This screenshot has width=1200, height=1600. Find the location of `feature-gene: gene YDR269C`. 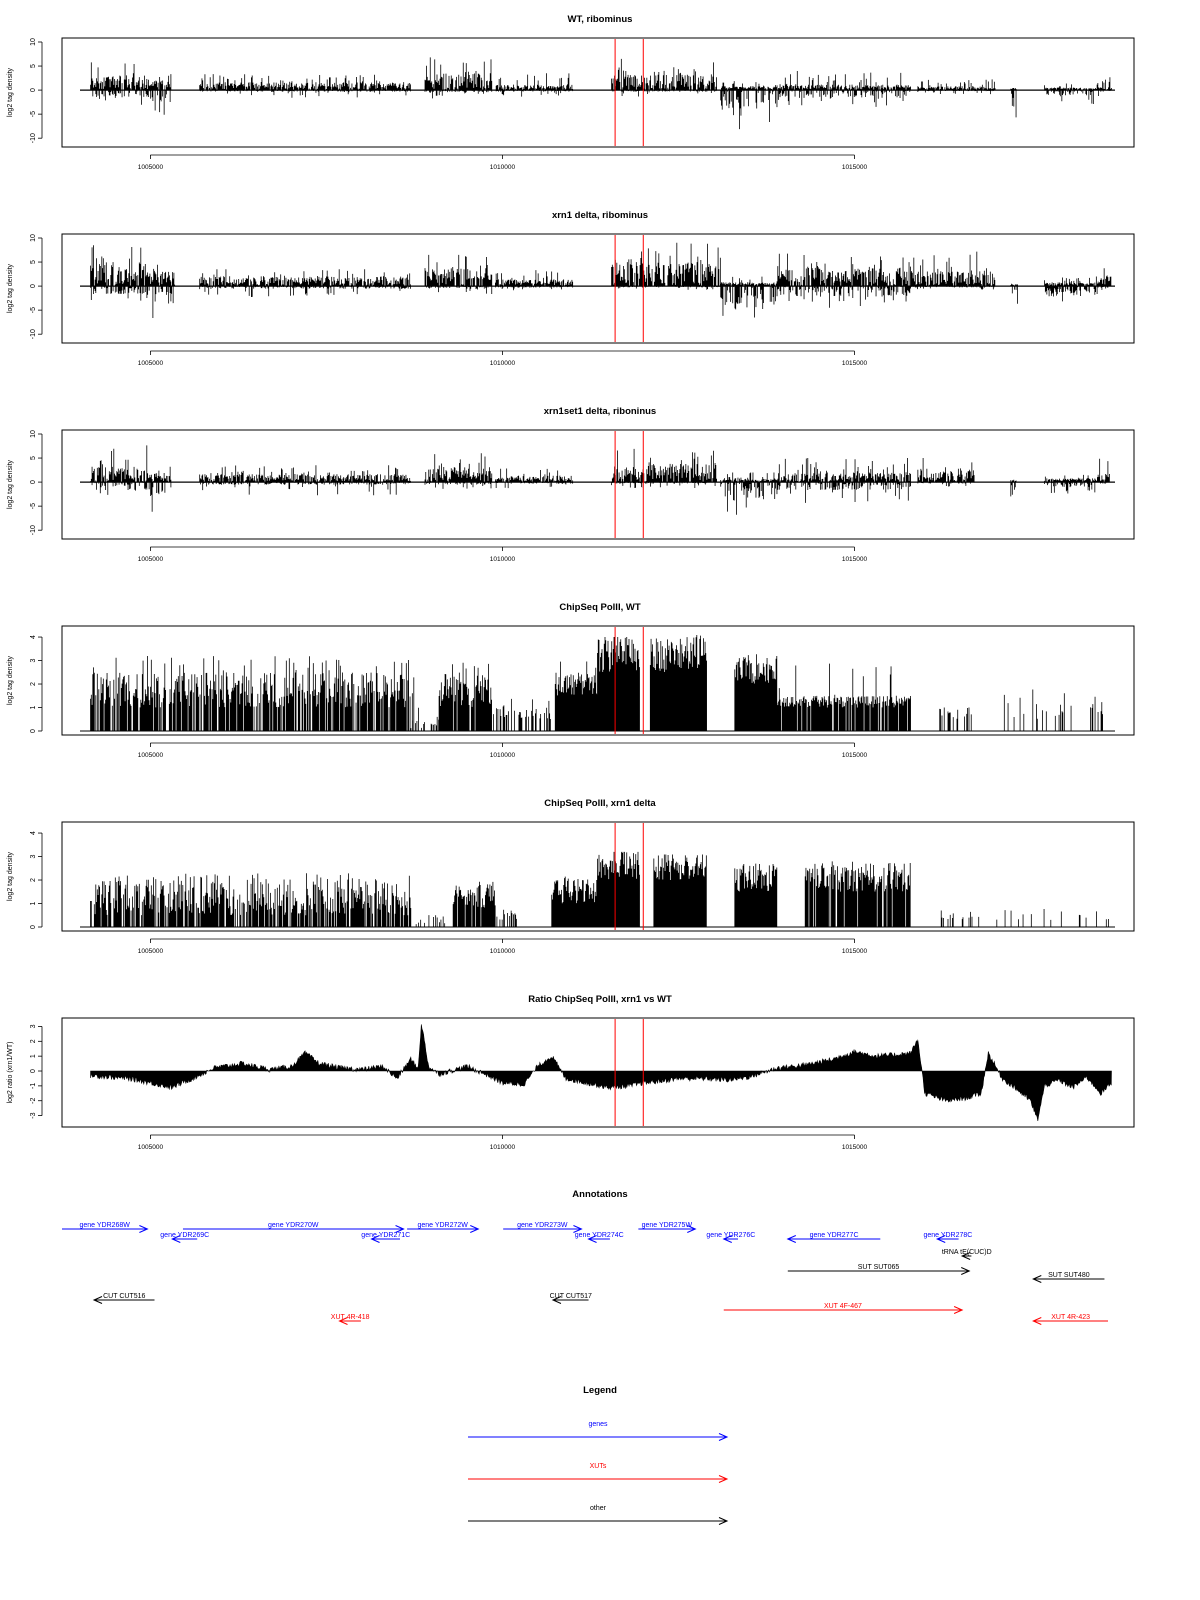

feature-gene: gene YDR269C is located at coordinates (184, 1237).